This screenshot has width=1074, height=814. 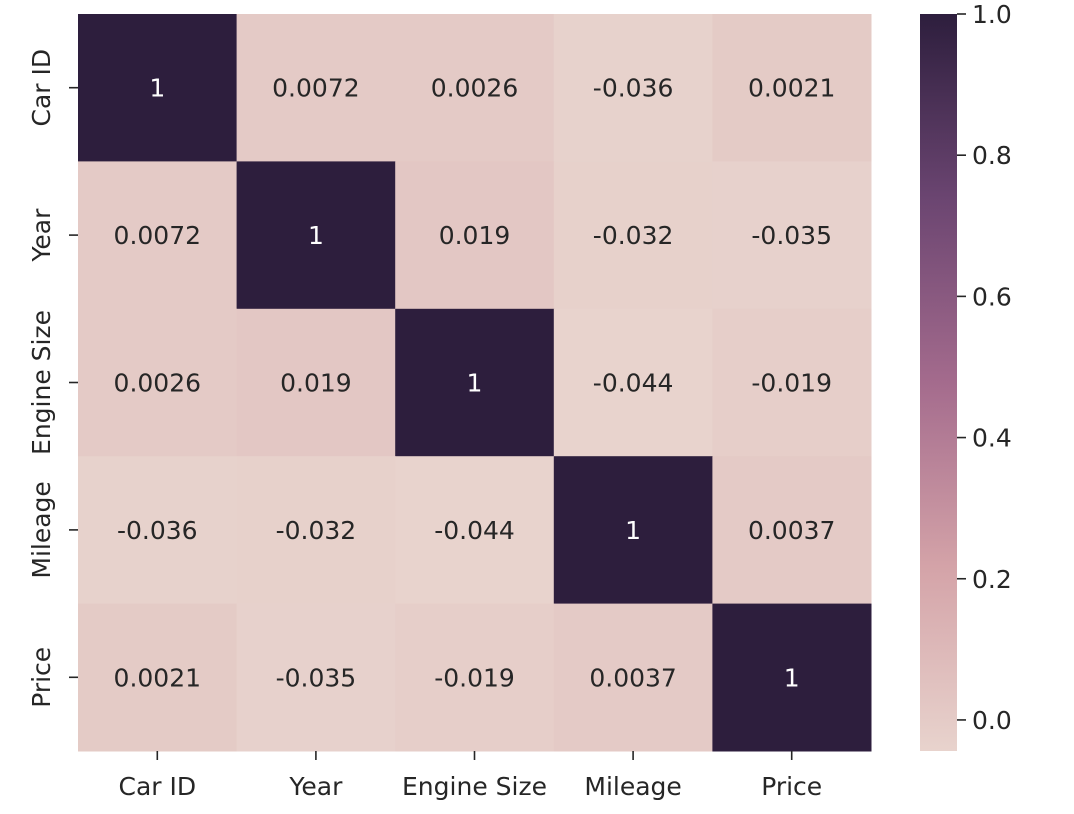 I want to click on y-tick-label: Mileage, so click(x=41, y=529).